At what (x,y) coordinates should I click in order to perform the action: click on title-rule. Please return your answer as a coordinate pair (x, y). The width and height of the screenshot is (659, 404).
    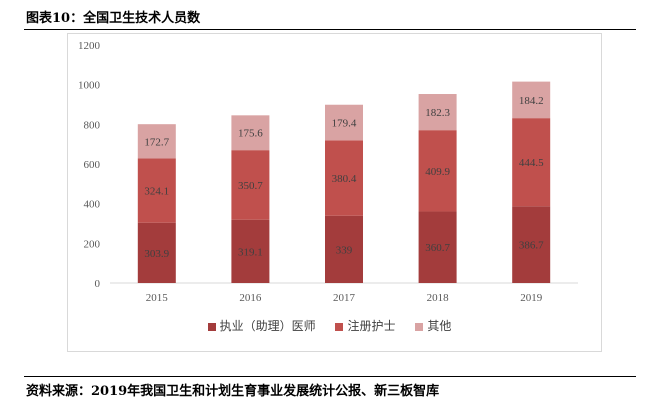
    Looking at the image, I should click on (330, 29).